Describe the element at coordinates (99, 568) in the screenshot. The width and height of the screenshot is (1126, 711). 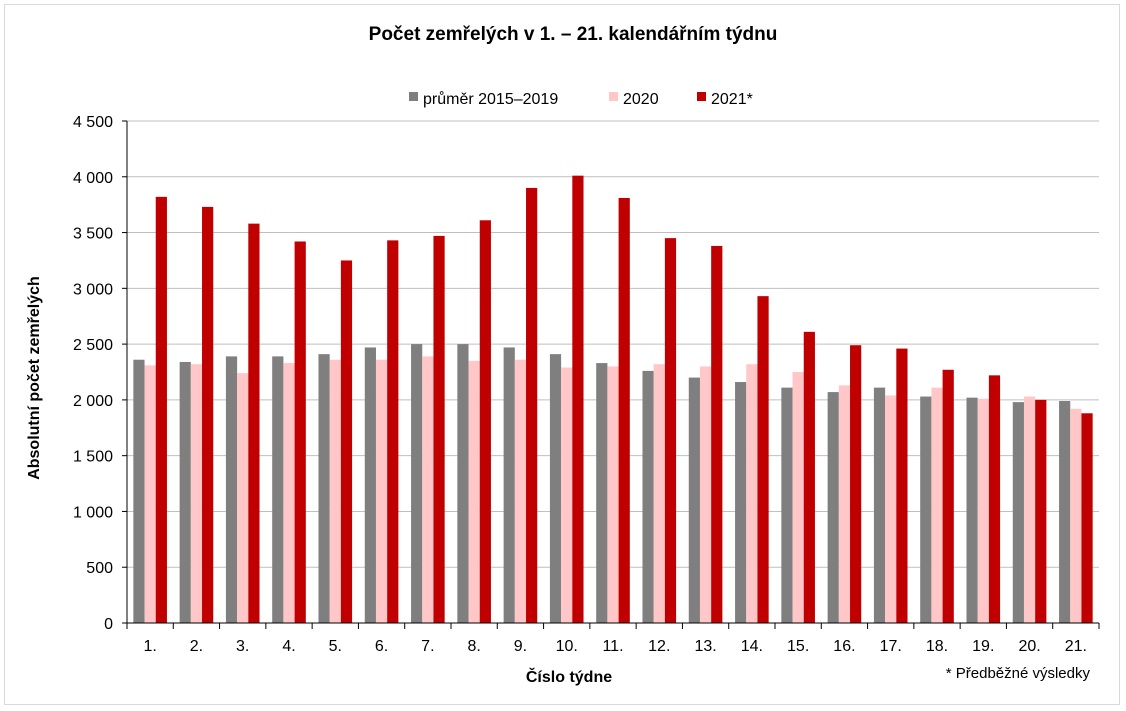
I see `y-tick-label: 500` at that location.